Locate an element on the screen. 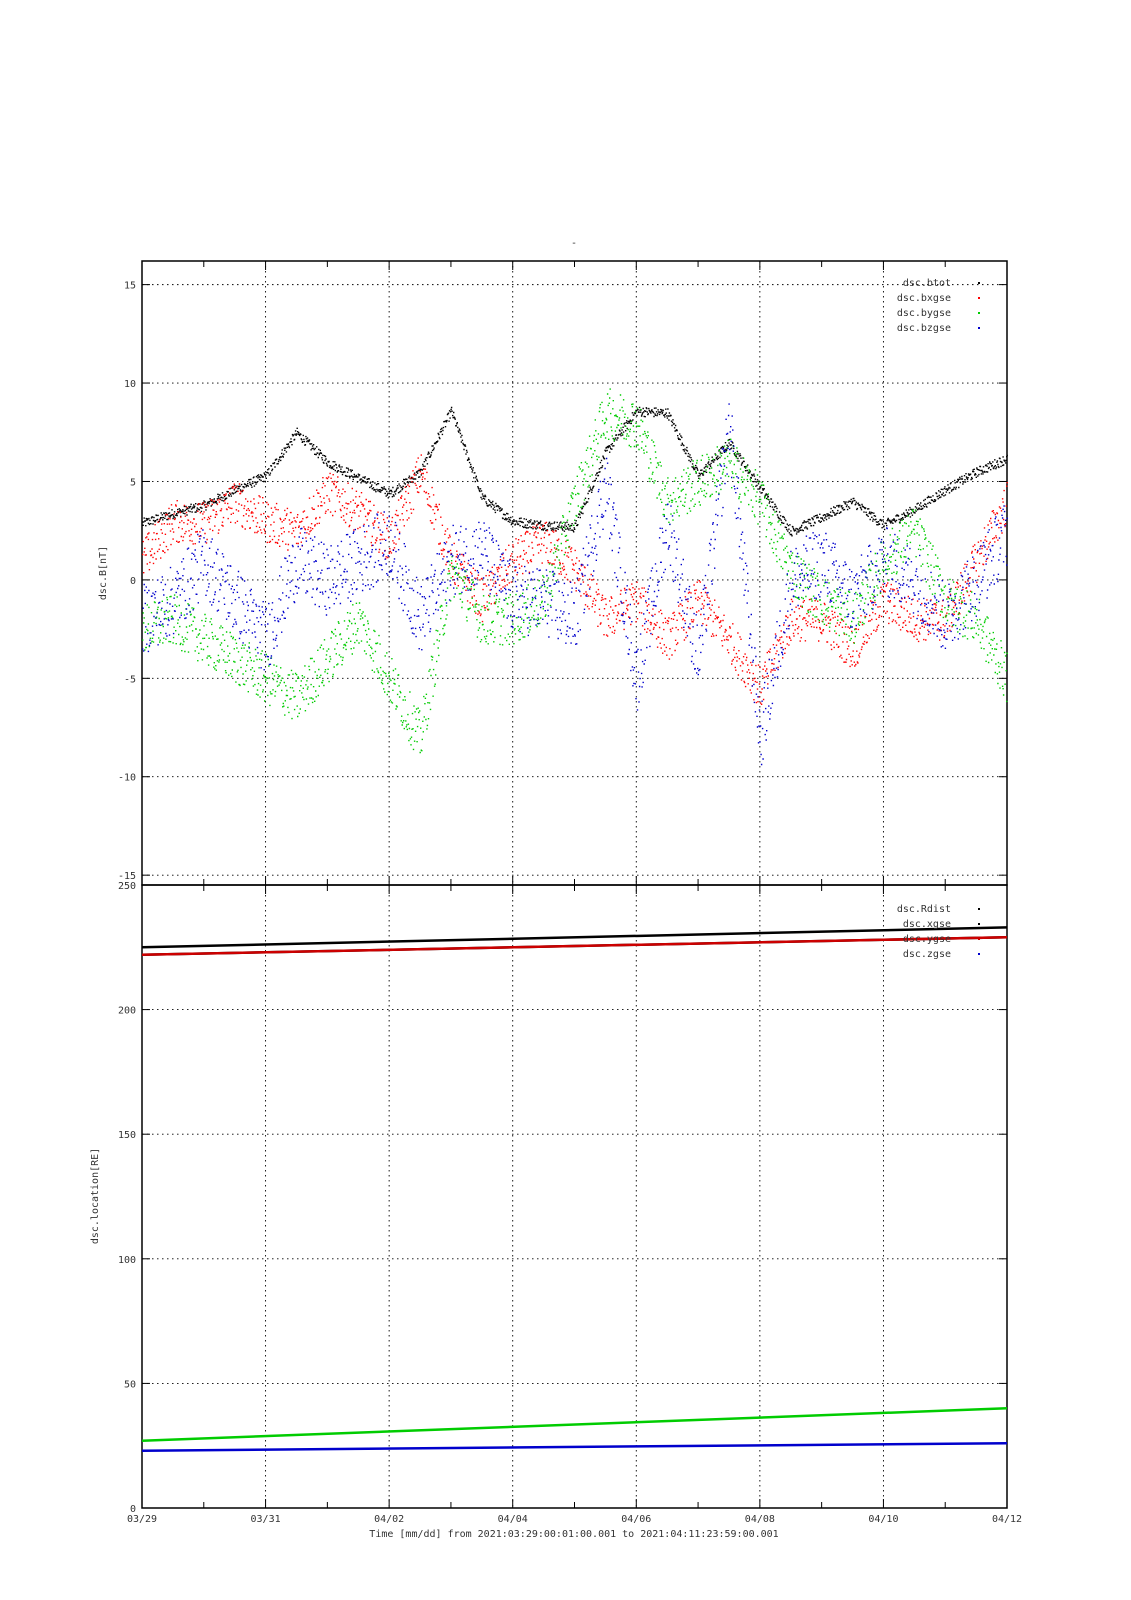 Image resolution: width=1131 pixels, height=1600 pixels. location-y-axis-label: dsc.location[RE] is located at coordinates (95, 1196).